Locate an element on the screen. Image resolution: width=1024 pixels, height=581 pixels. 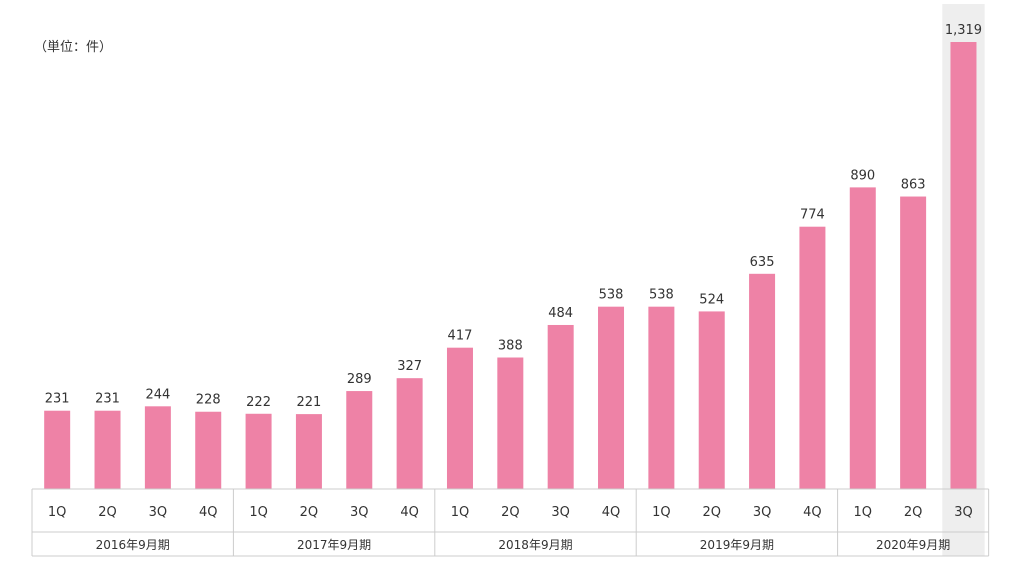
fiscal-year-label: 2017年9月期 is located at coordinates (334, 545).